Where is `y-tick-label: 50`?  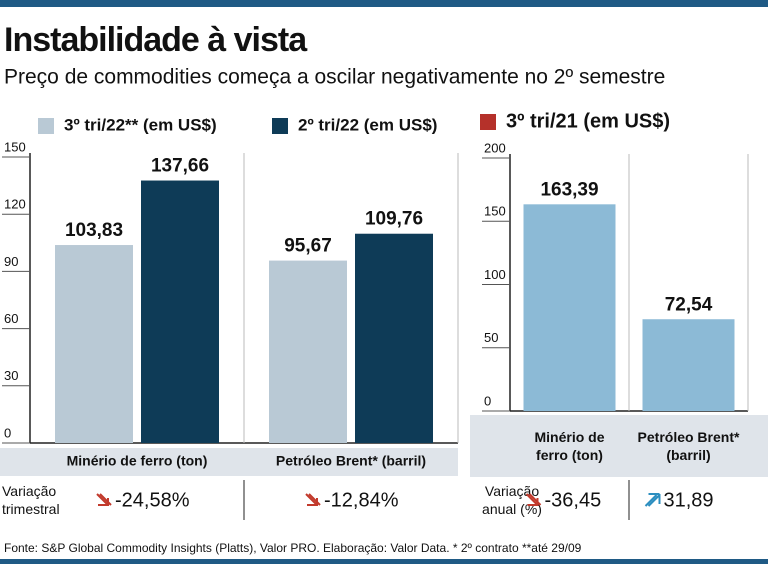
y-tick-label: 50 is located at coordinates (491, 337).